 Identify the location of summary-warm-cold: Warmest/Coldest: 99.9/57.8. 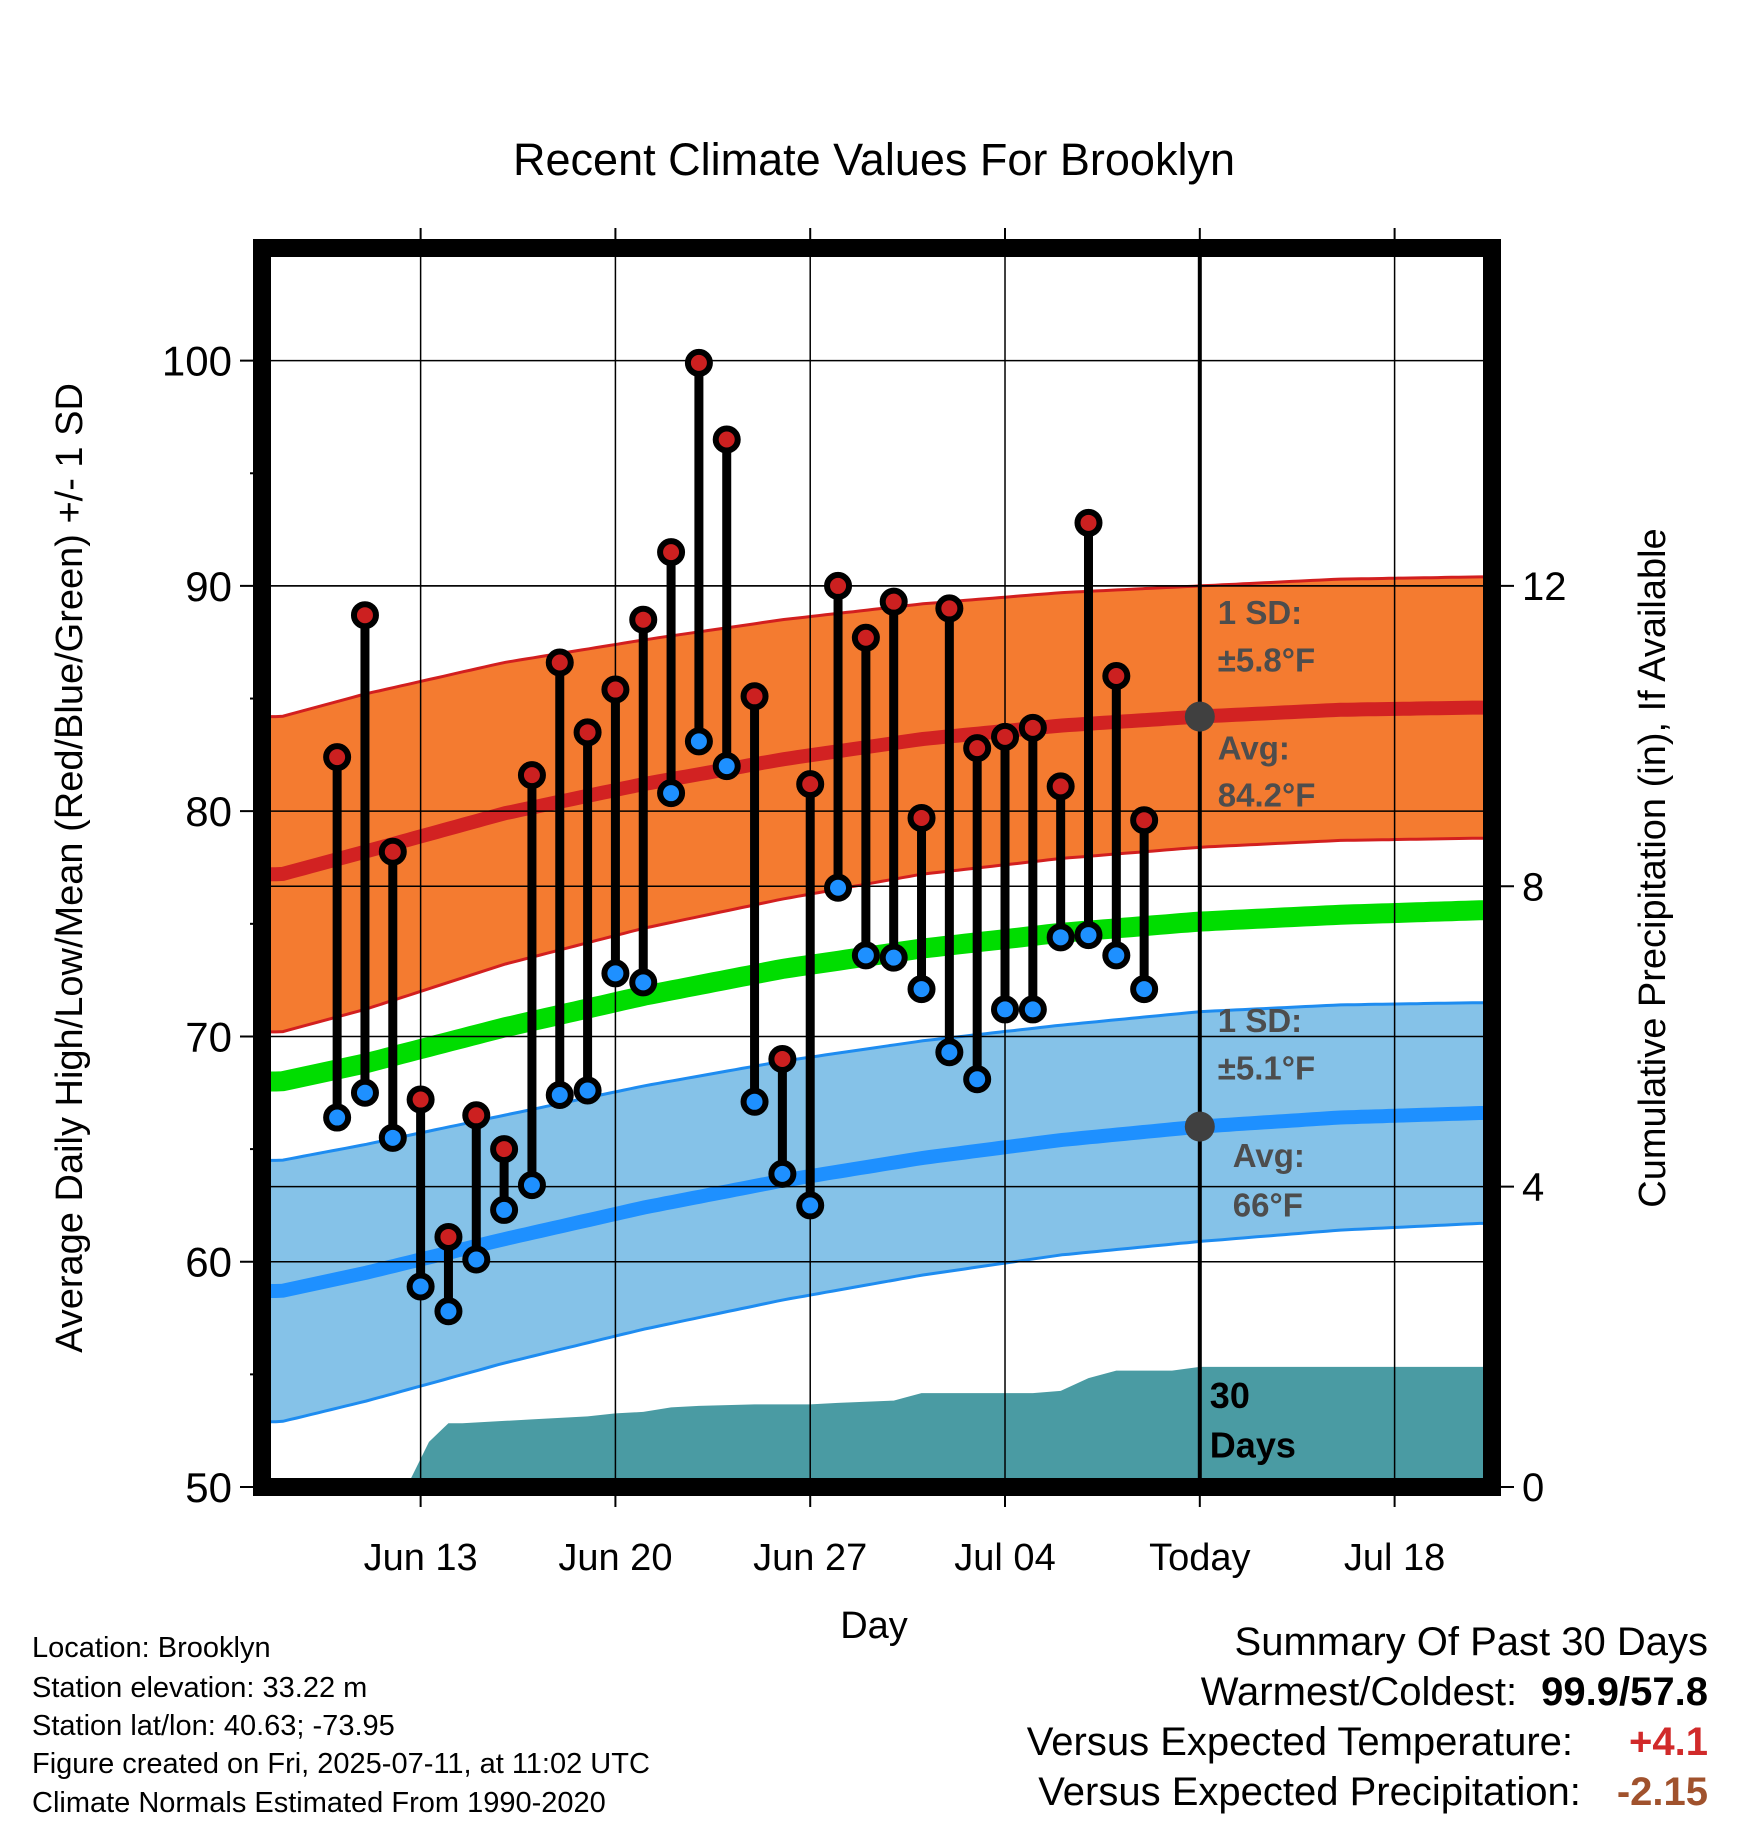
(1454, 1692).